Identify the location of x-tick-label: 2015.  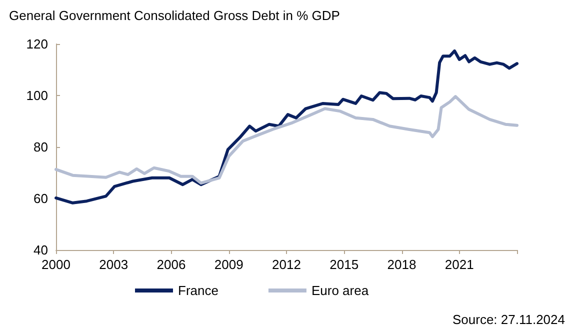
(344, 264).